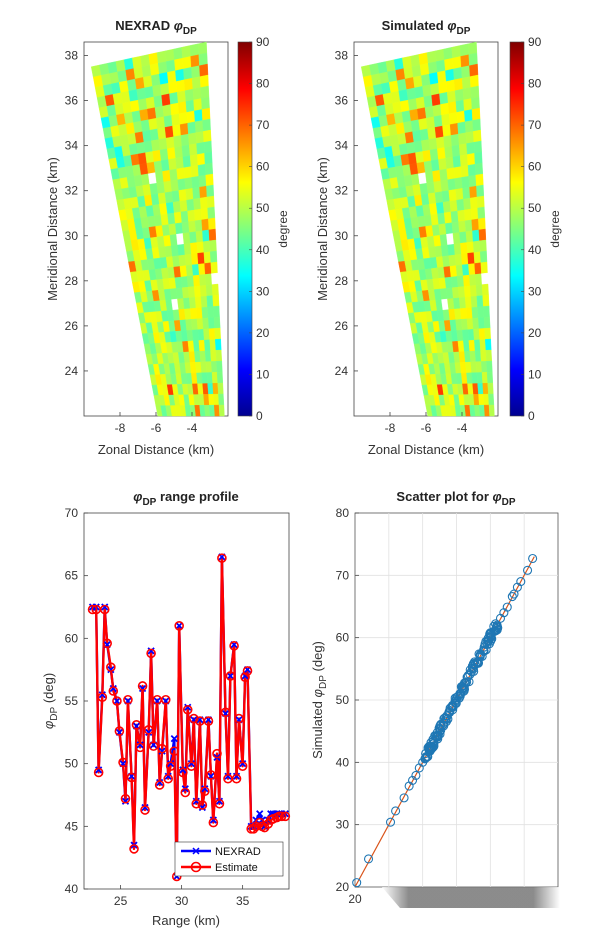  Describe the element at coordinates (72, 281) in the screenshot. I see `y-tick-label: 28` at that location.